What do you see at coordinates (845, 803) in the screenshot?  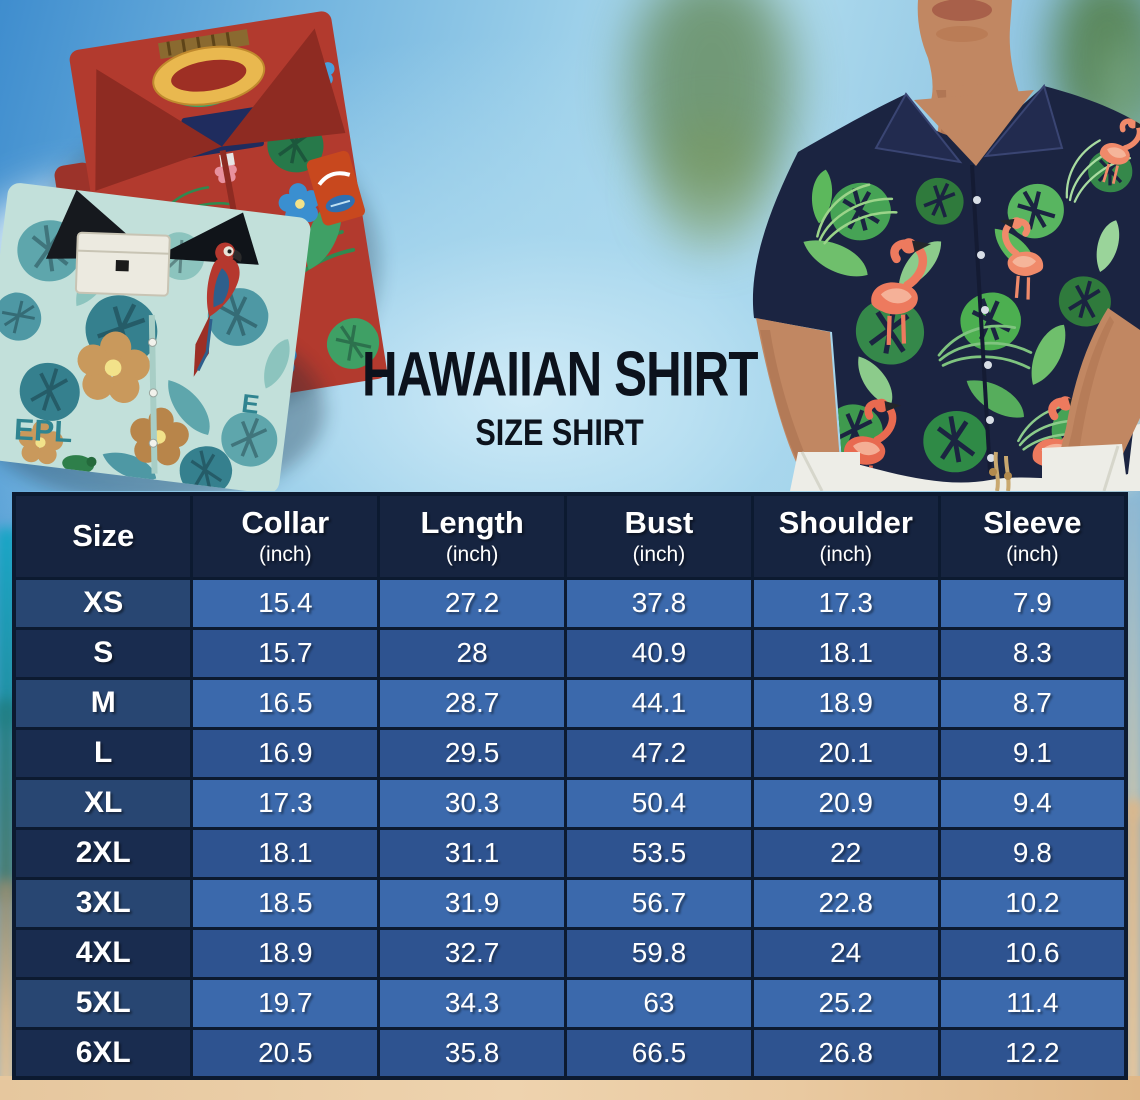 I see `value-cell: 20.9` at bounding box center [845, 803].